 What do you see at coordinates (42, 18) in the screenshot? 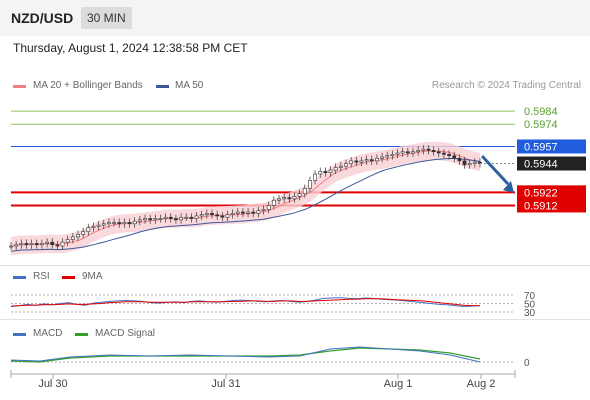
I see `pair-title: NZD/USD` at bounding box center [42, 18].